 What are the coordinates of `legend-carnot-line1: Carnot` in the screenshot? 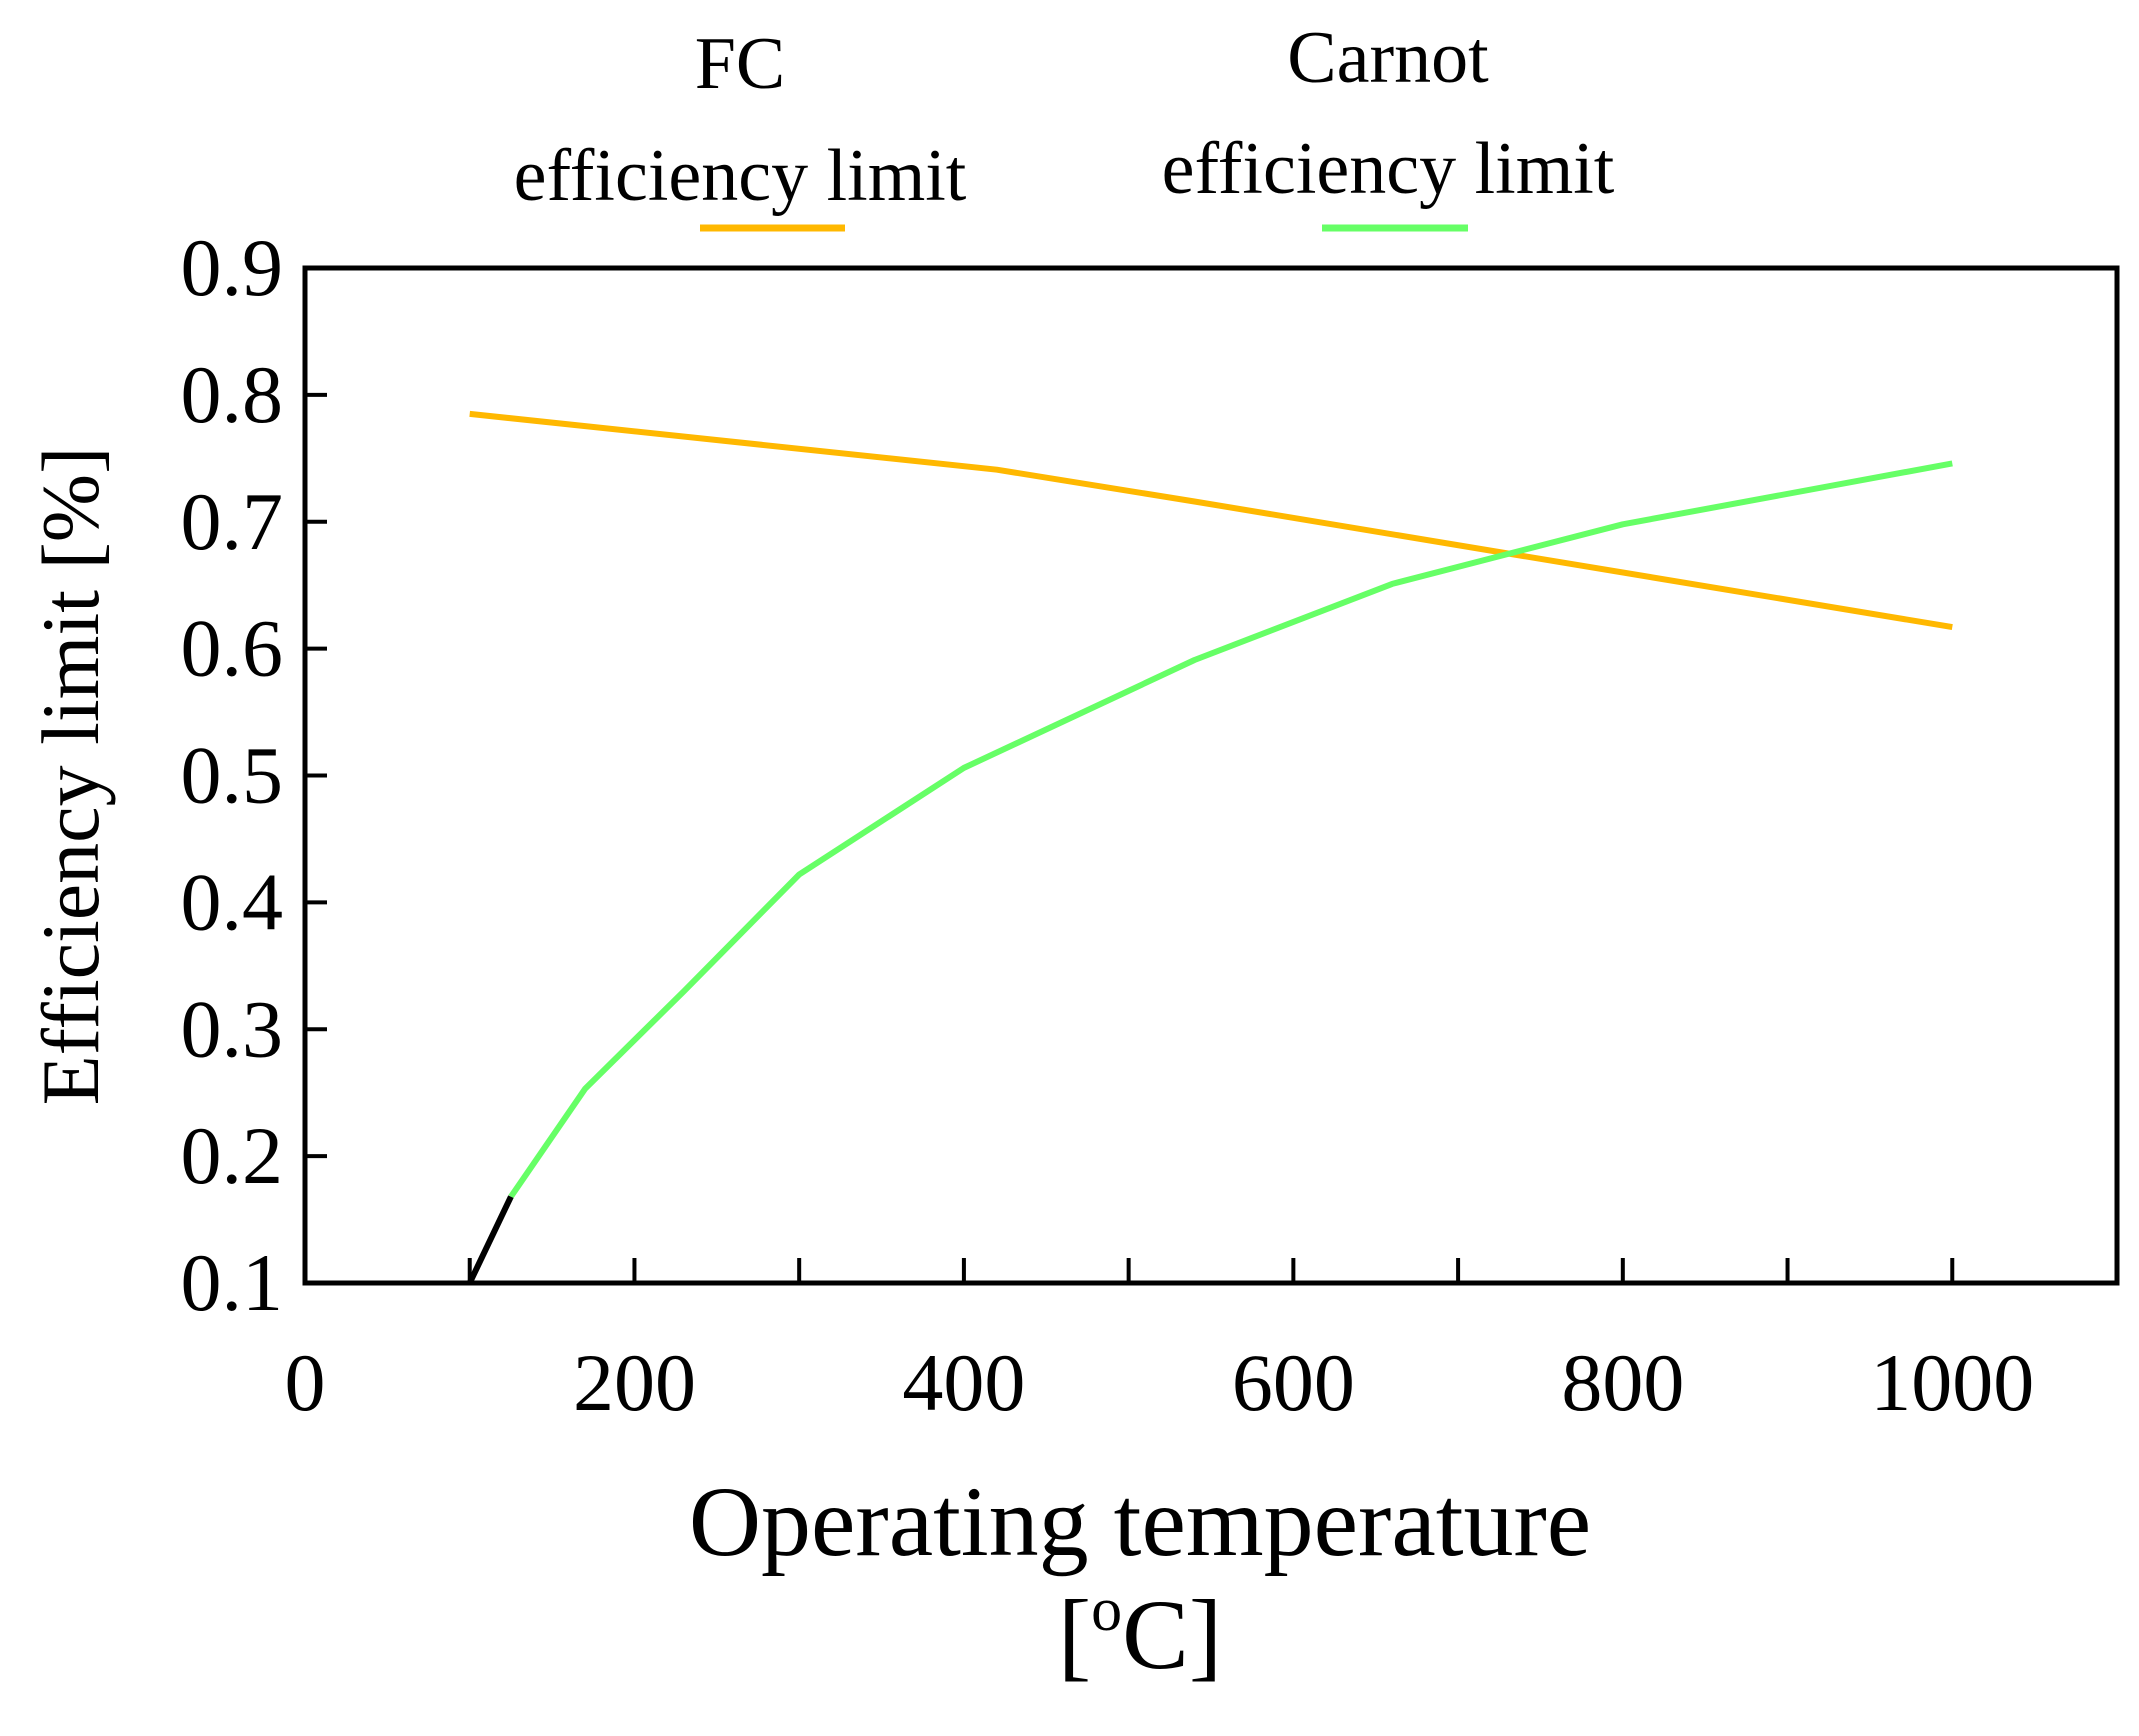 It's located at (1388, 58).